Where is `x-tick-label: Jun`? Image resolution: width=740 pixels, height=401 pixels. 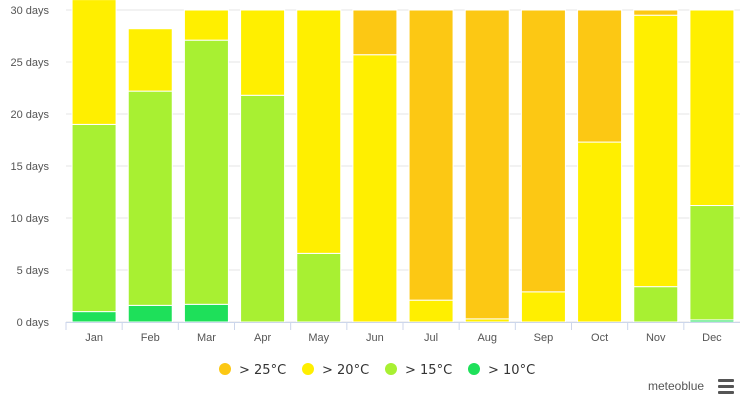 x-tick-label: Jun is located at coordinates (375, 338).